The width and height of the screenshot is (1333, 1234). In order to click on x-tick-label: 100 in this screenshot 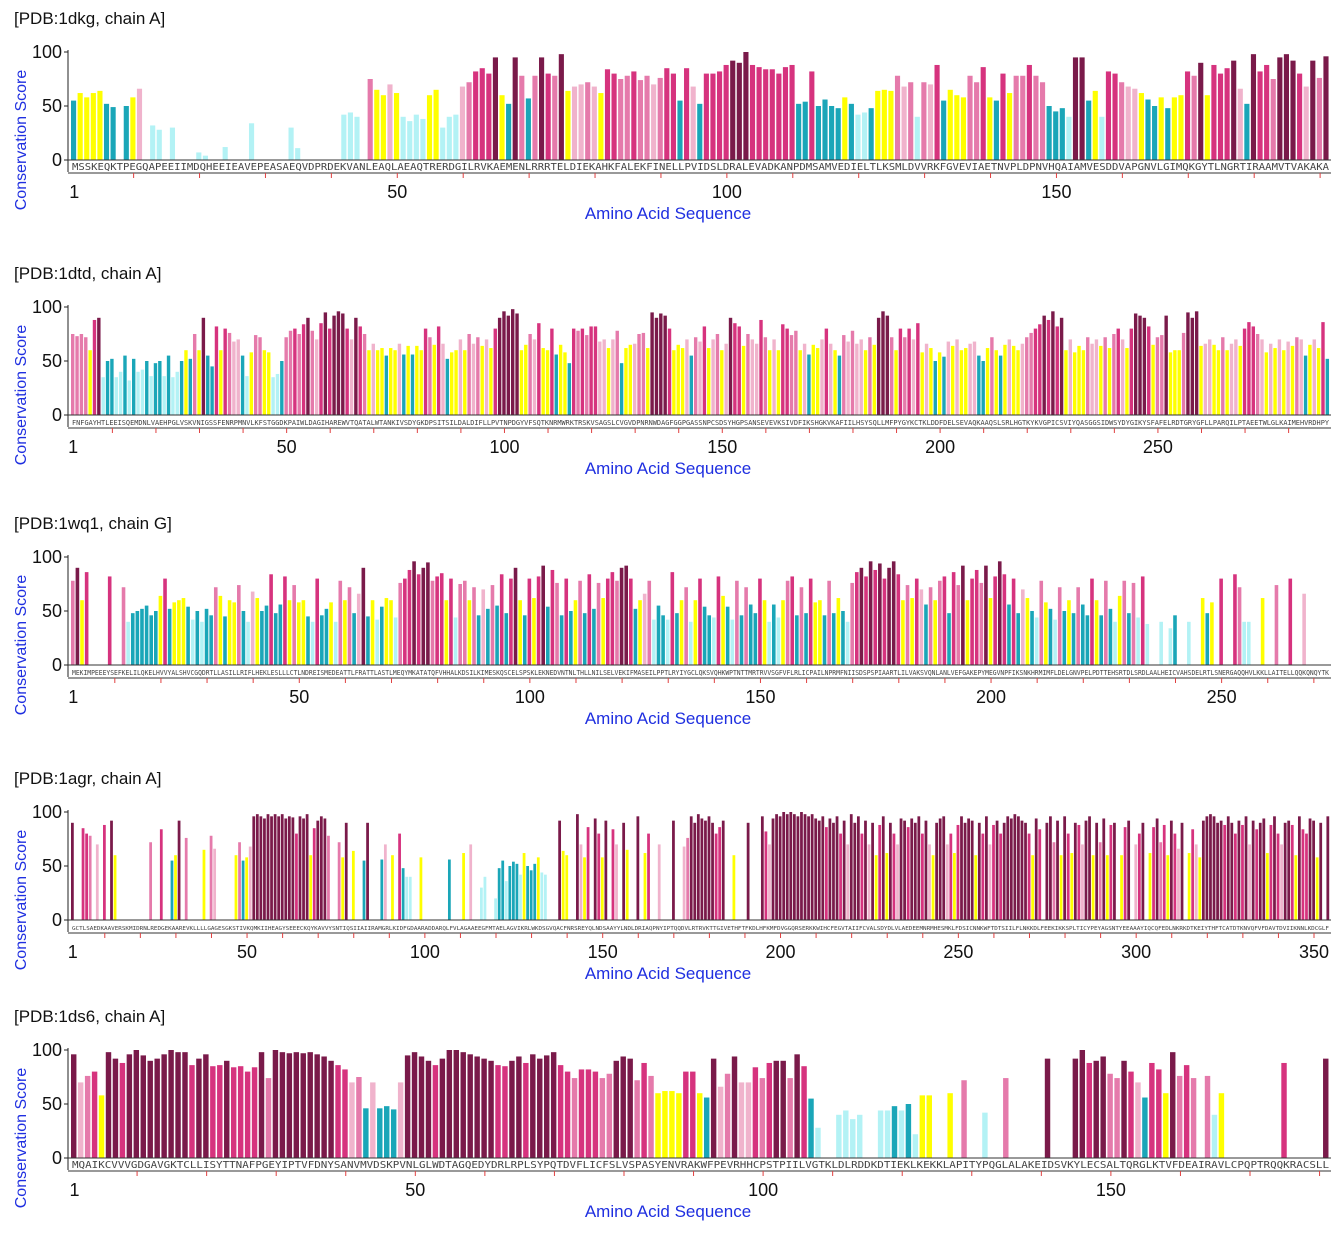, I will do `click(425, 952)`.